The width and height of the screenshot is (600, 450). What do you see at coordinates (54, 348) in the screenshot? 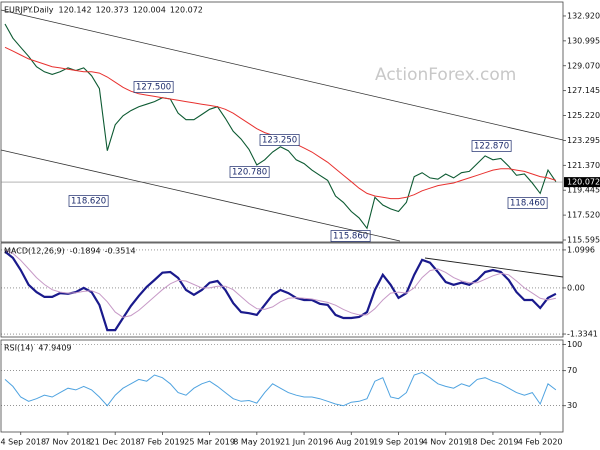
I see `header-value: 47.9409` at bounding box center [54, 348].